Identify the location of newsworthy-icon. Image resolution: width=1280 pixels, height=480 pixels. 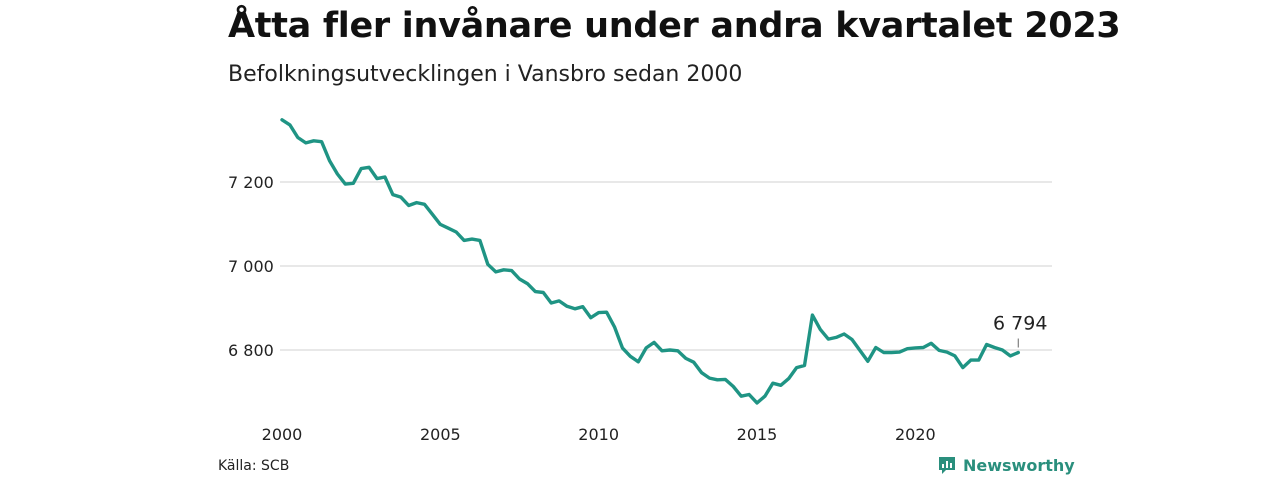
(947, 465).